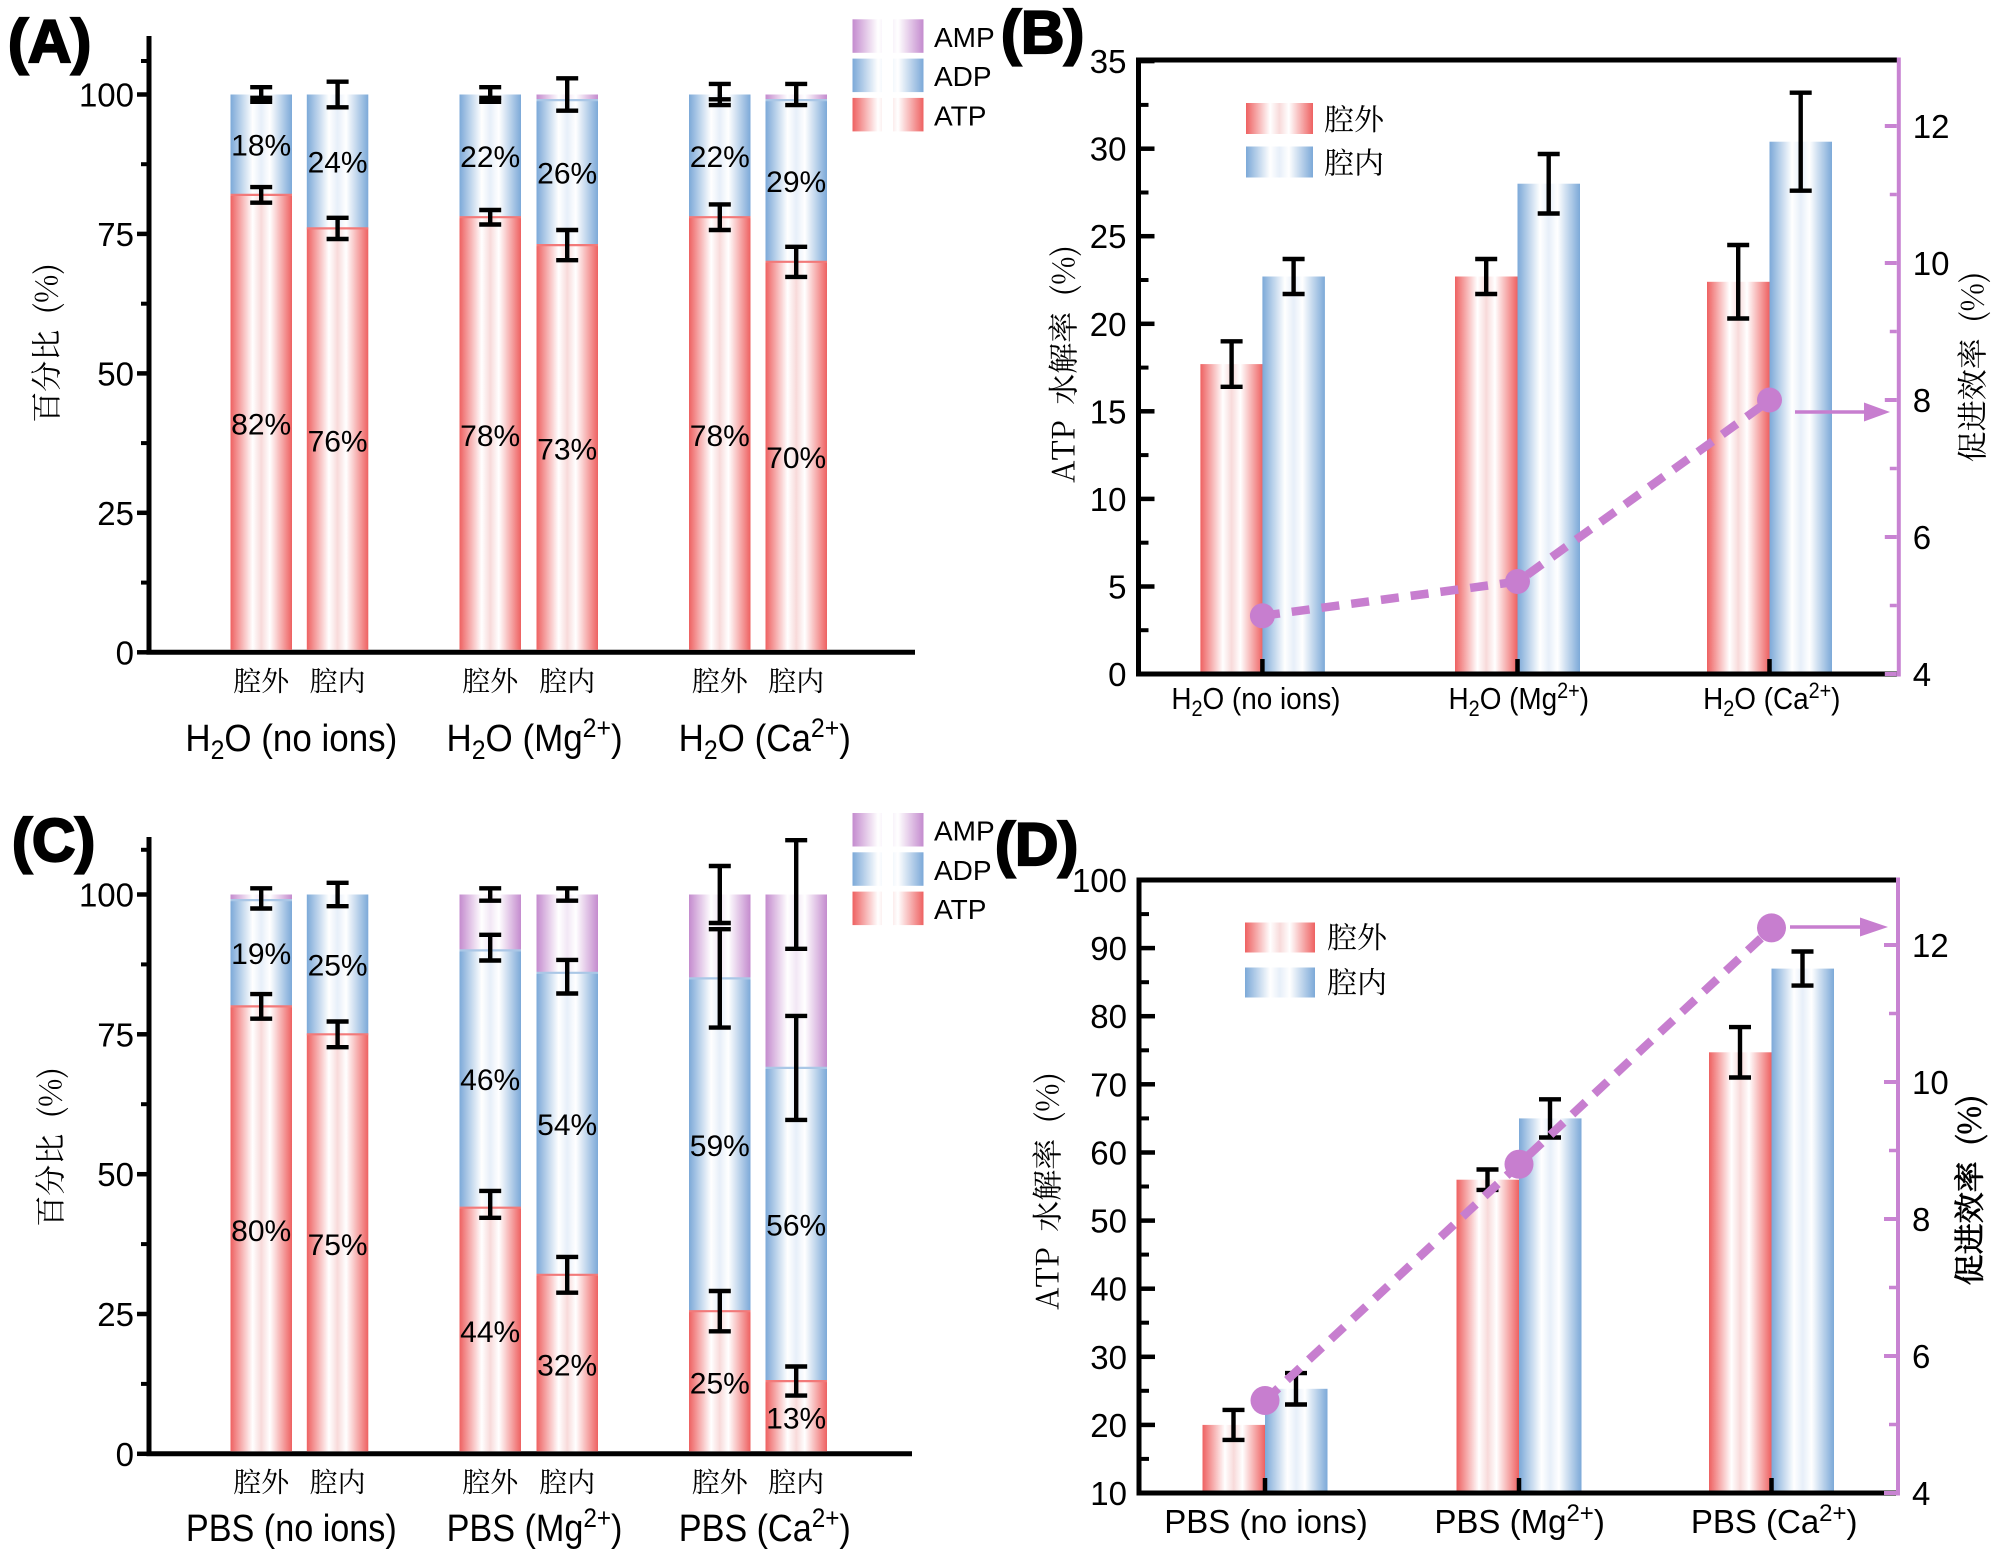 The height and width of the screenshot is (1557, 2000). What do you see at coordinates (338, 441) in the screenshot?
I see `svg-text: 76%` at bounding box center [338, 441].